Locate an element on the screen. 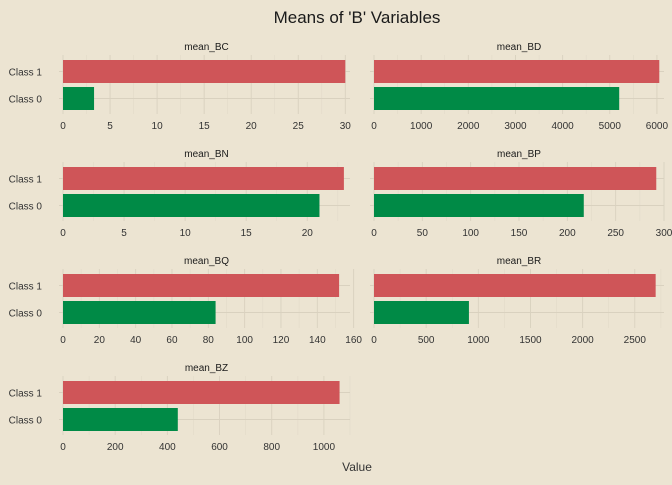 This screenshot has width=672, height=485. facet-mean_BR: mean_BR 0 500 1000 1500 2000 2500 is located at coordinates (517, 301).